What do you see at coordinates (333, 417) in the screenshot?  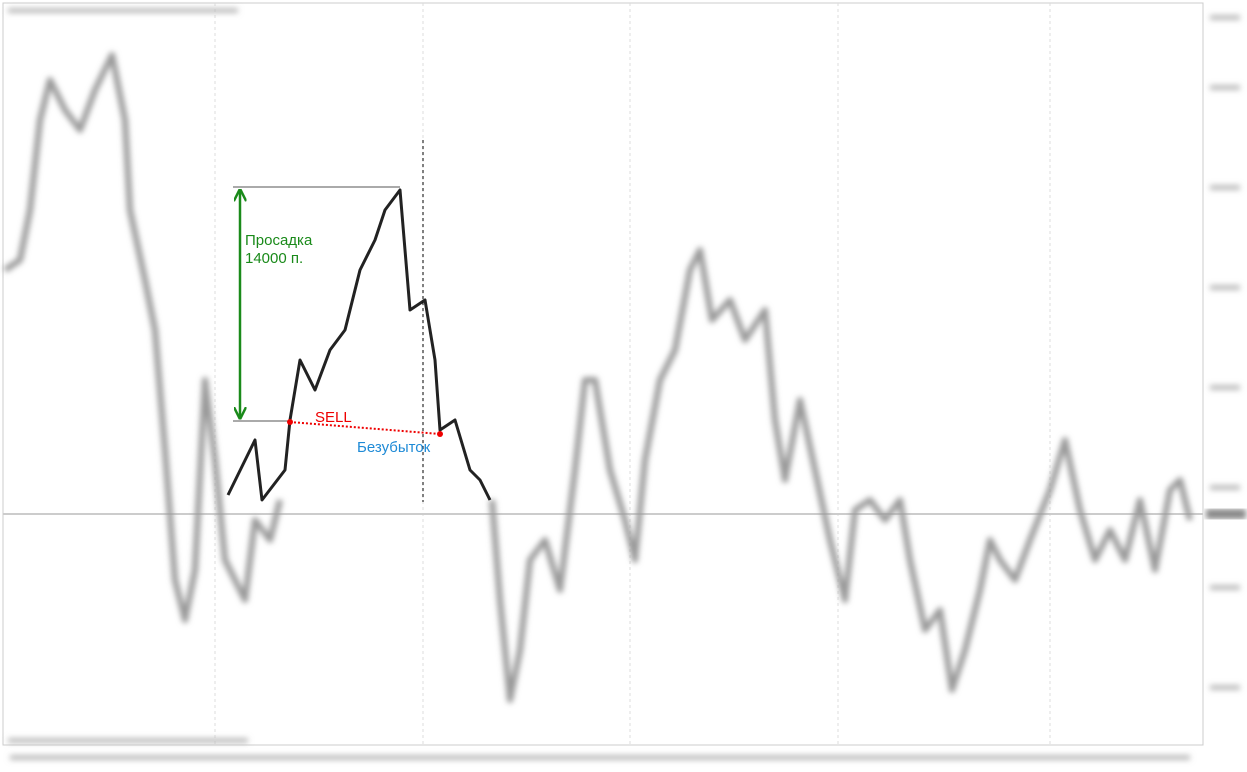 I see `sell-label: SELL` at bounding box center [333, 417].